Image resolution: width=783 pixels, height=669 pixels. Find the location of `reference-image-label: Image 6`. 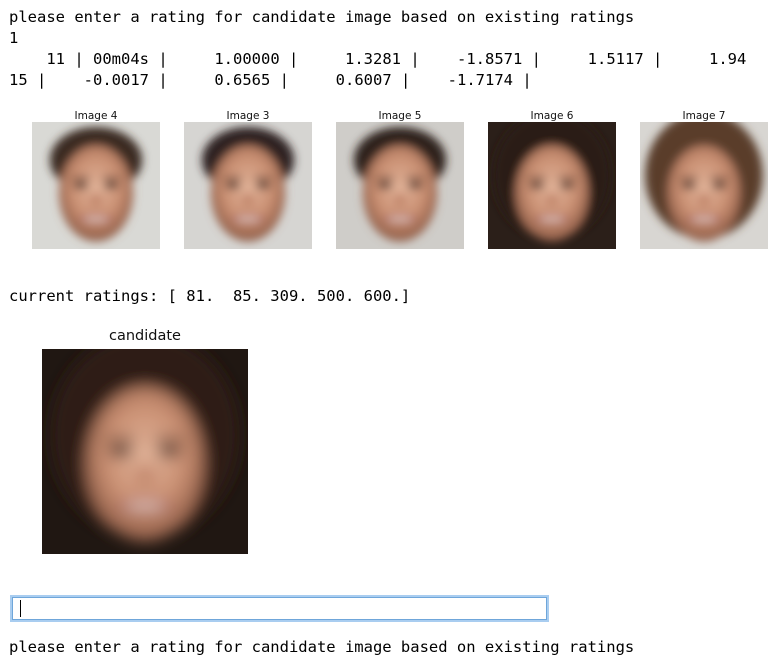

reference-image-label: Image 6 is located at coordinates (552, 116).